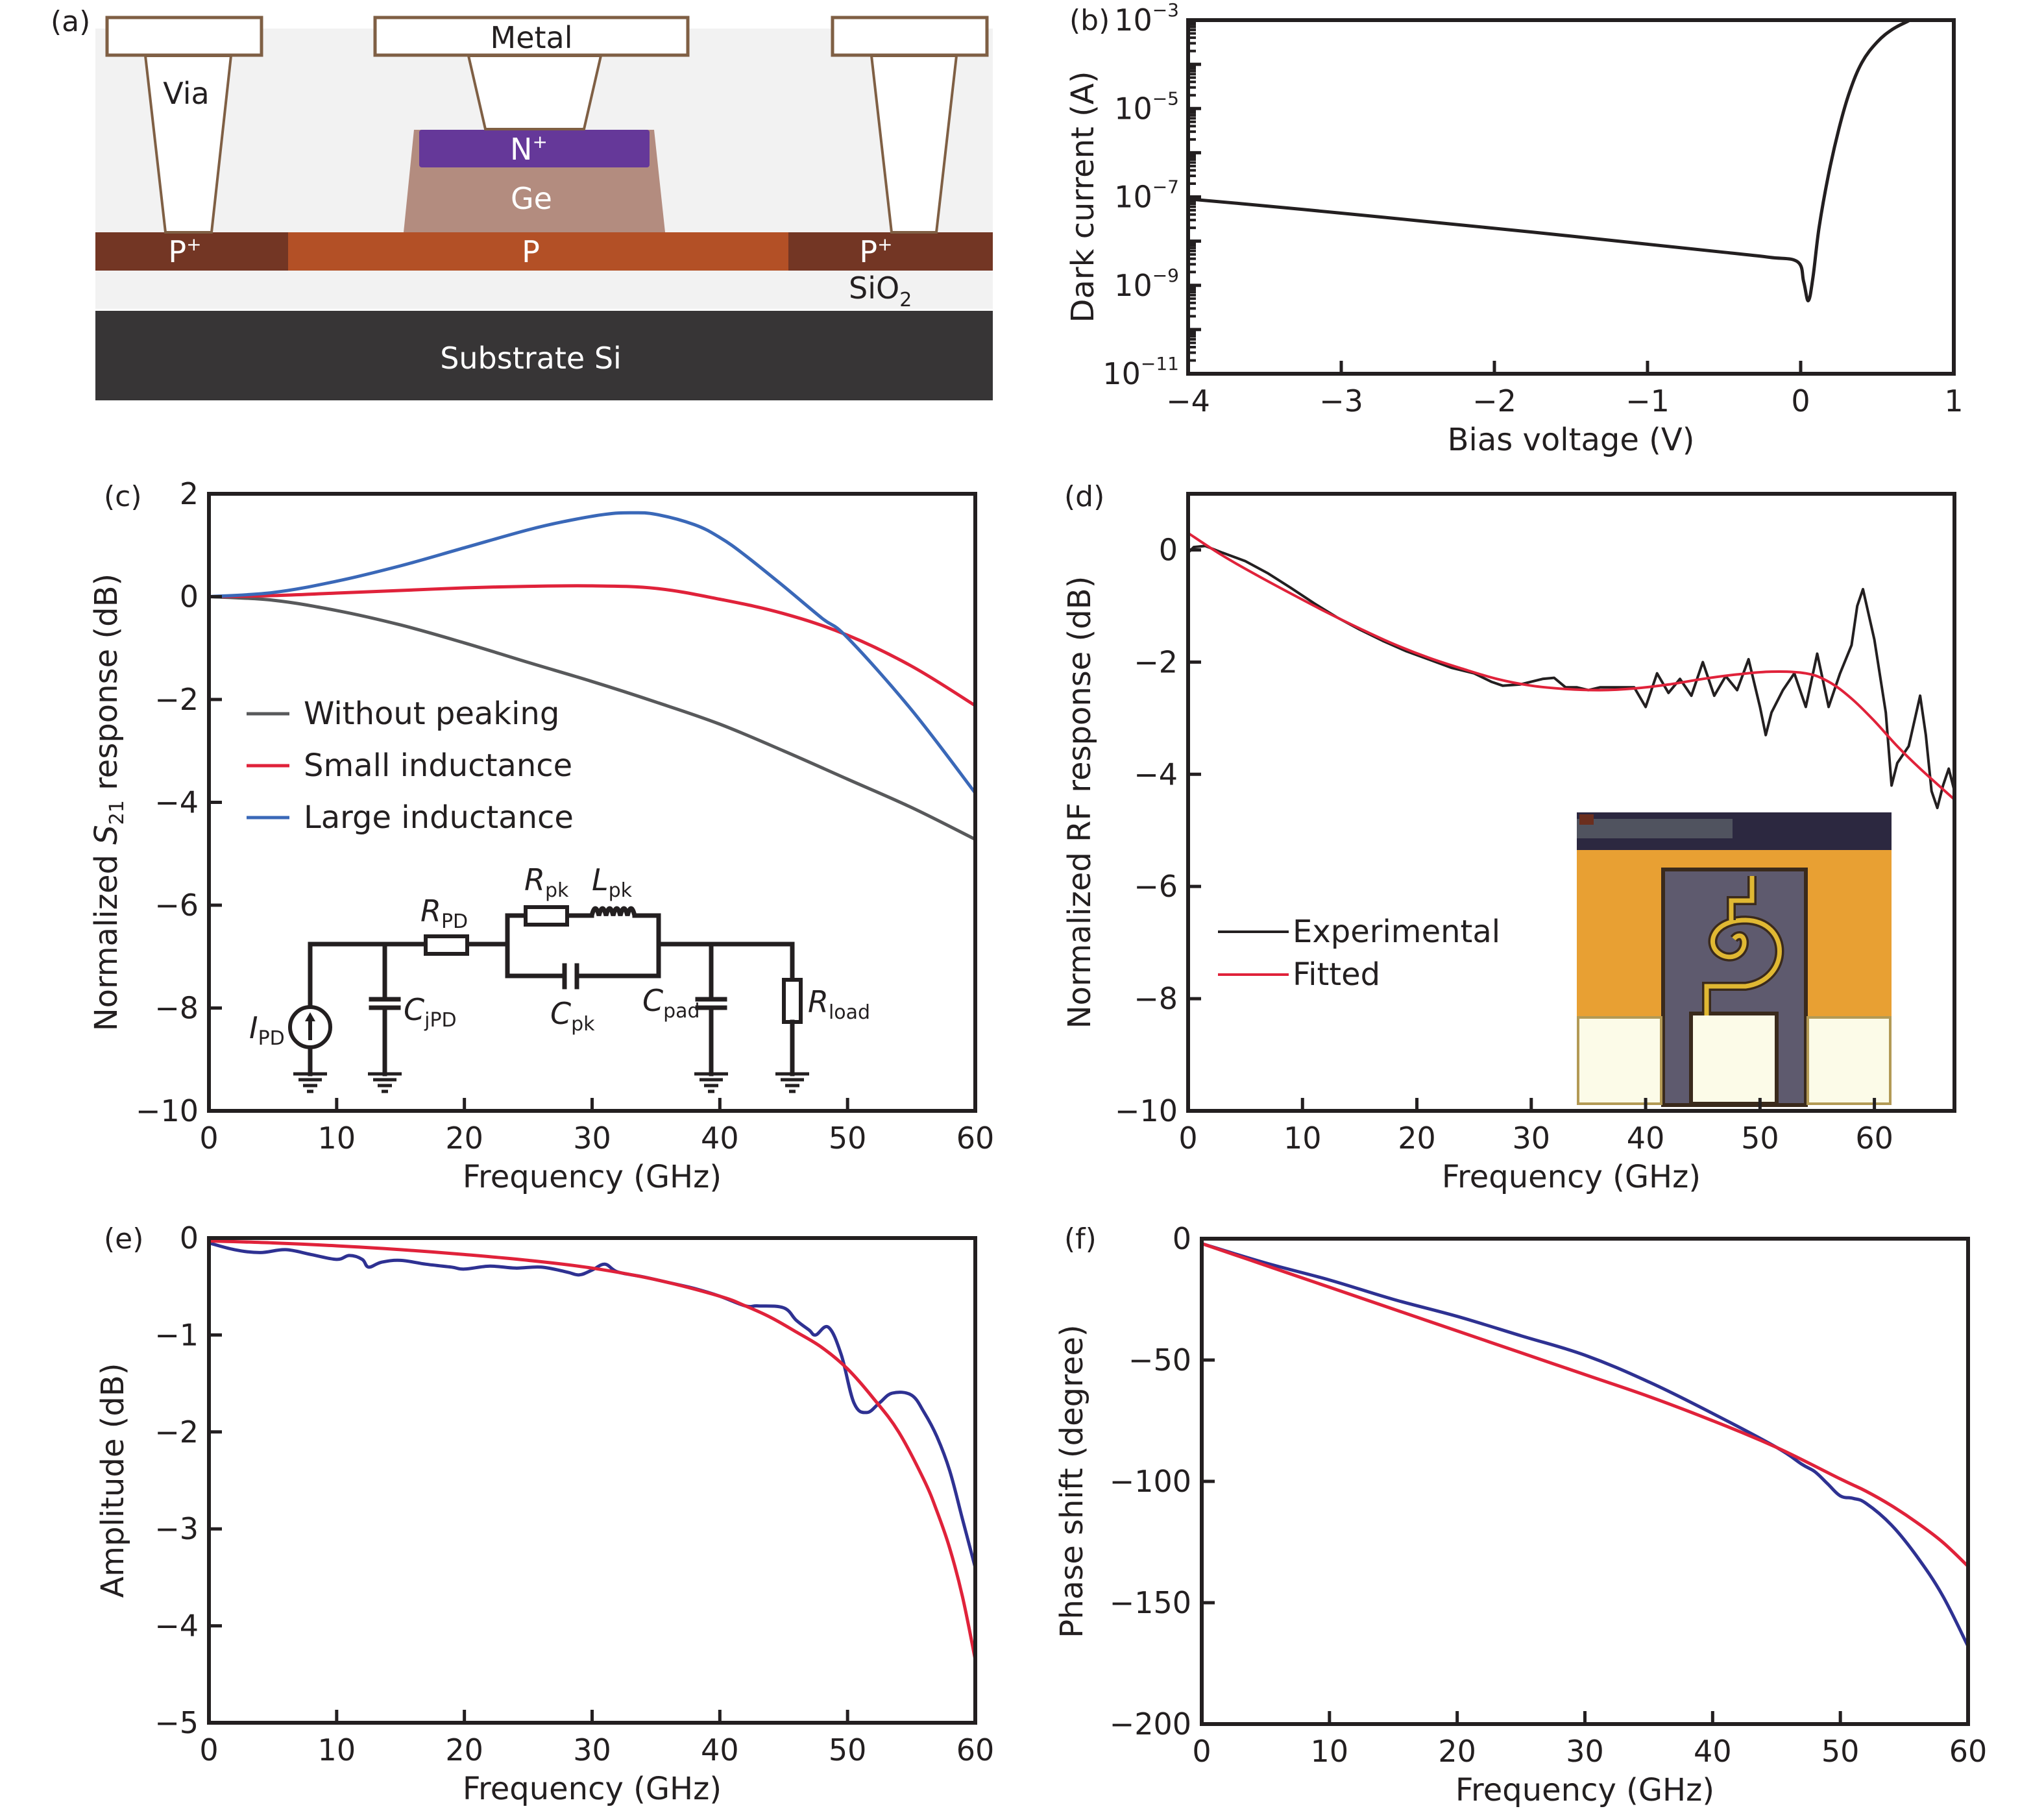 The width and height of the screenshot is (2044, 1811). What do you see at coordinates (446, 945) in the screenshot?
I see `resistor-rpd` at bounding box center [446, 945].